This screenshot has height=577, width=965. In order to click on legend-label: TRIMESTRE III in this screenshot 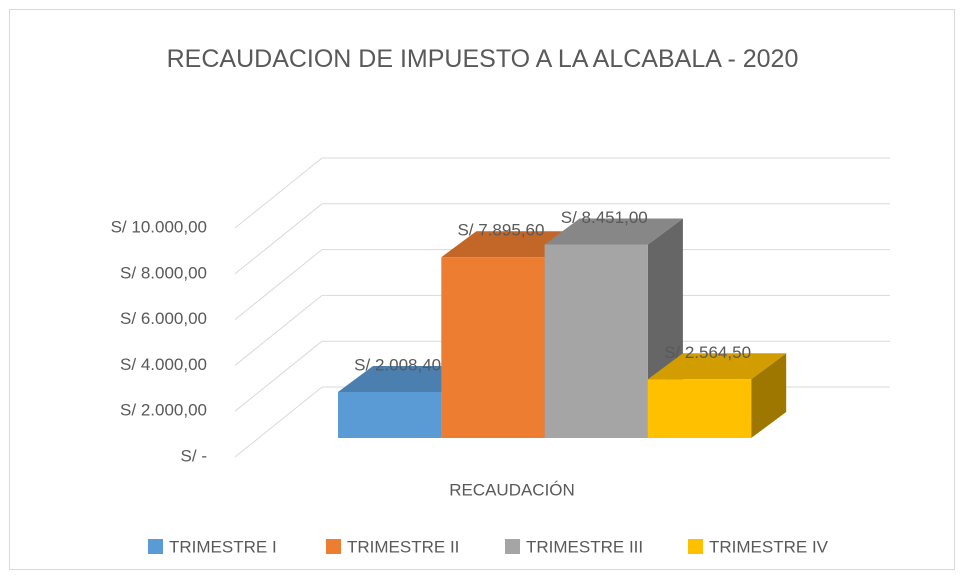, I will do `click(584, 546)`.